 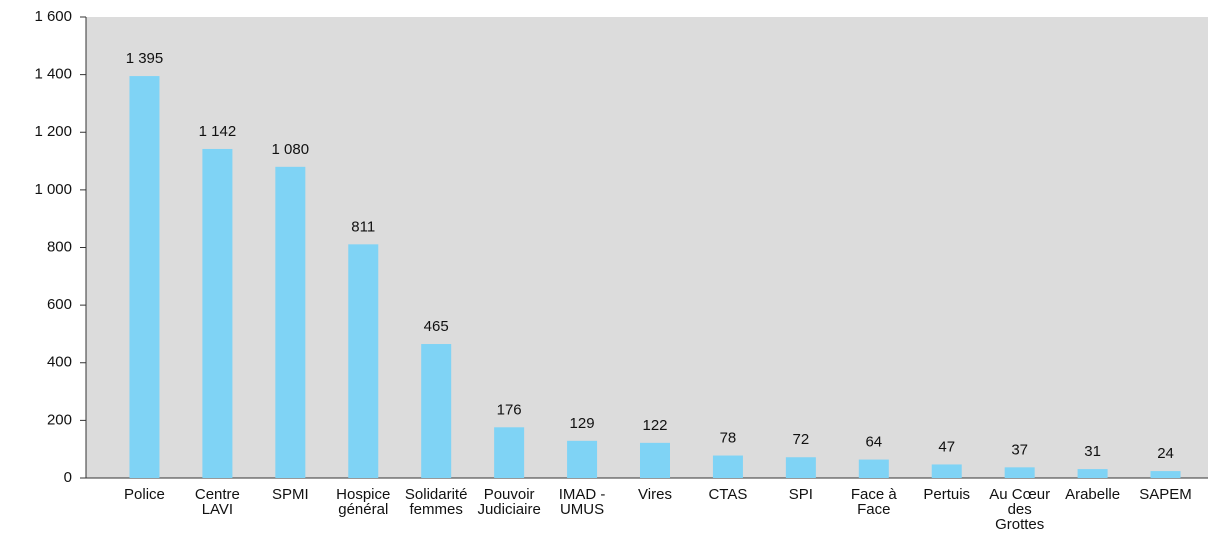 What do you see at coordinates (946, 446) in the screenshot?
I see `data-label: 47` at bounding box center [946, 446].